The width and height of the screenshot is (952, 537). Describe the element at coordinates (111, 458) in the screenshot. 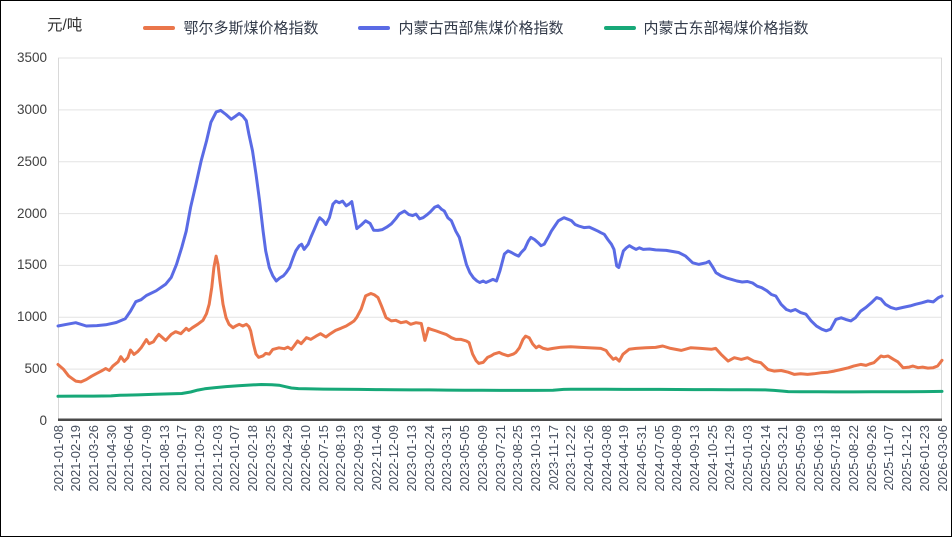

I see `x-tick-label: 2021-04-30` at that location.